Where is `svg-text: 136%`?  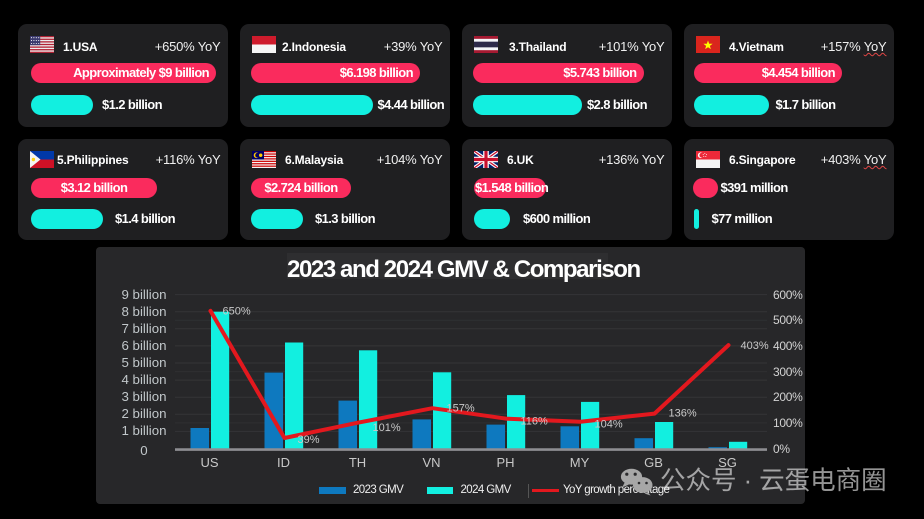 svg-text: 136% is located at coordinates (683, 414).